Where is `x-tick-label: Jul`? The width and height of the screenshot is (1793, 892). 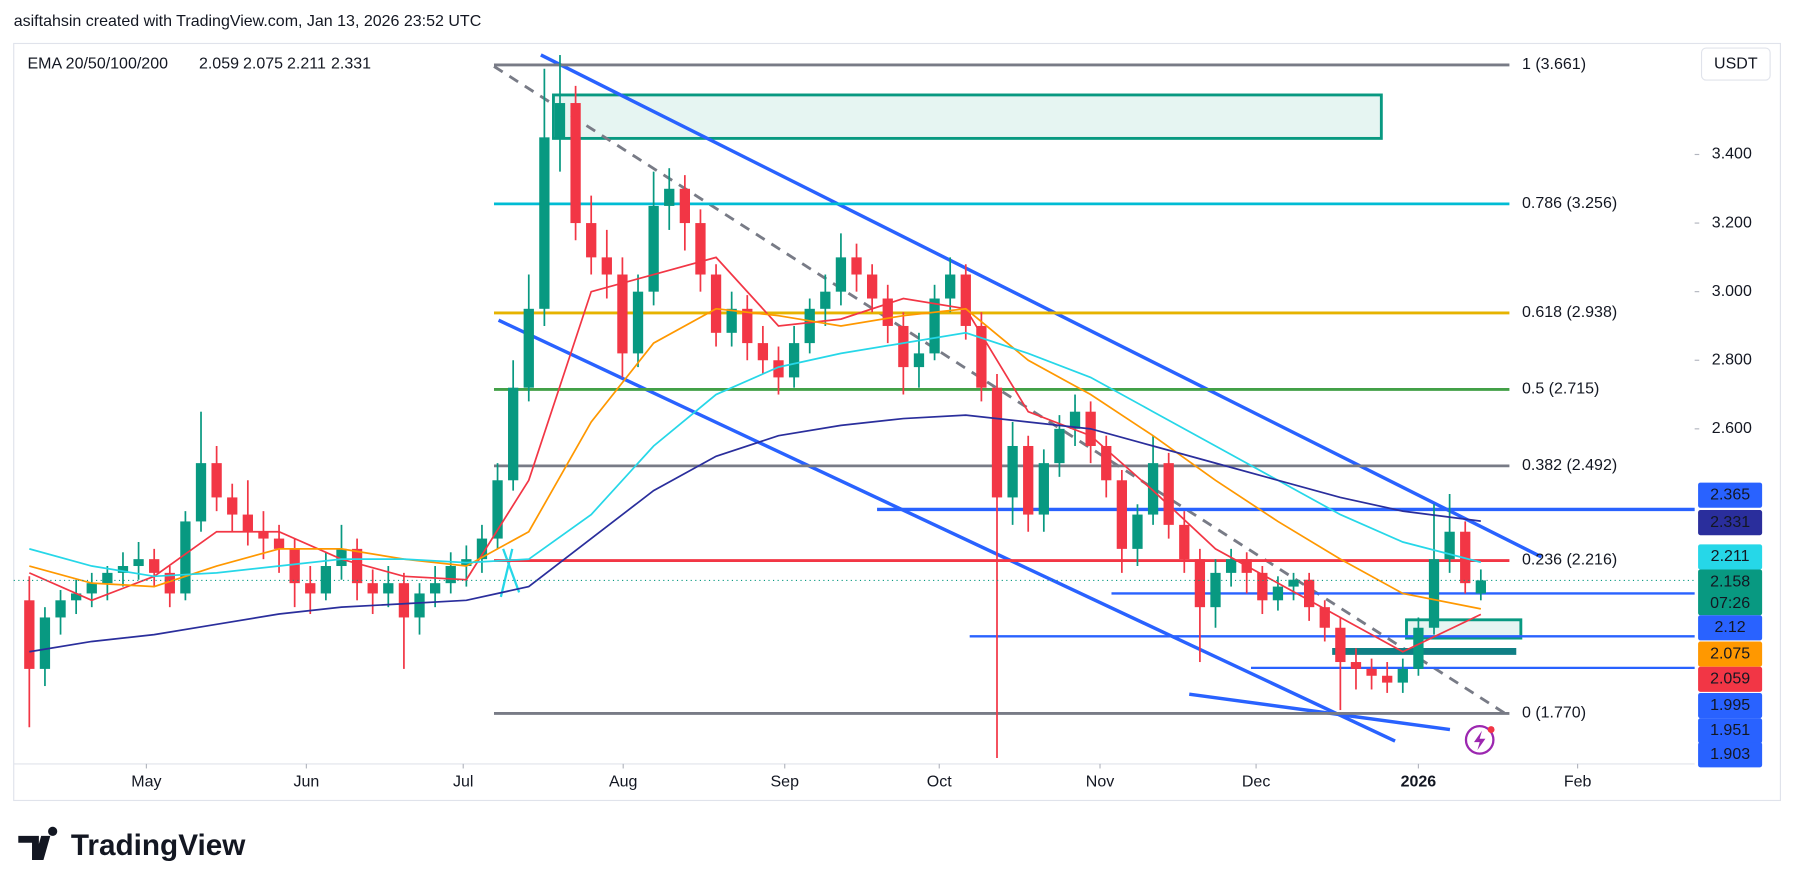 x-tick-label: Jul is located at coordinates (463, 781).